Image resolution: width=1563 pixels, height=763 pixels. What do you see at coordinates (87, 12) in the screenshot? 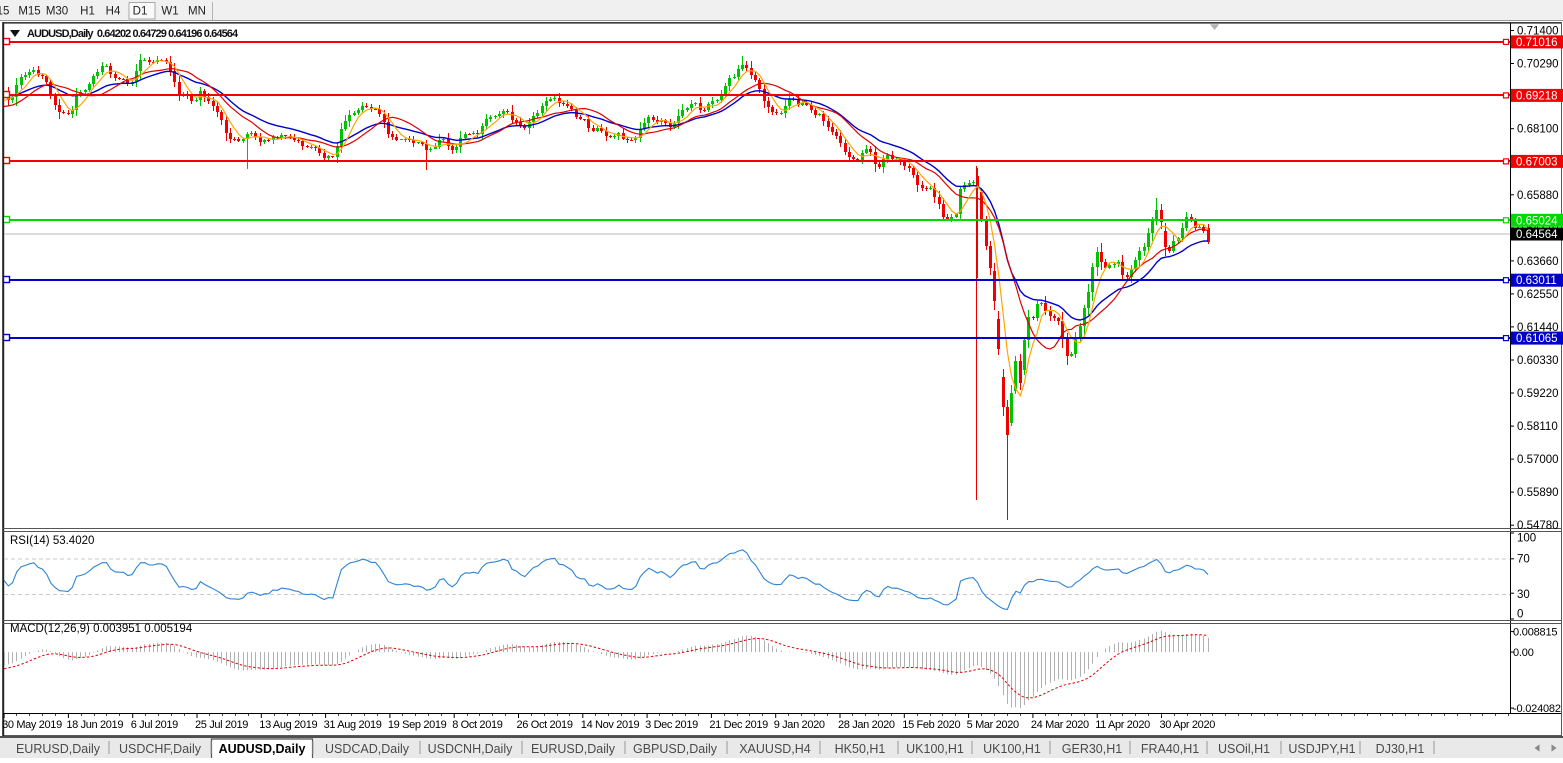
I see `svg-text: H1` at bounding box center [87, 12].